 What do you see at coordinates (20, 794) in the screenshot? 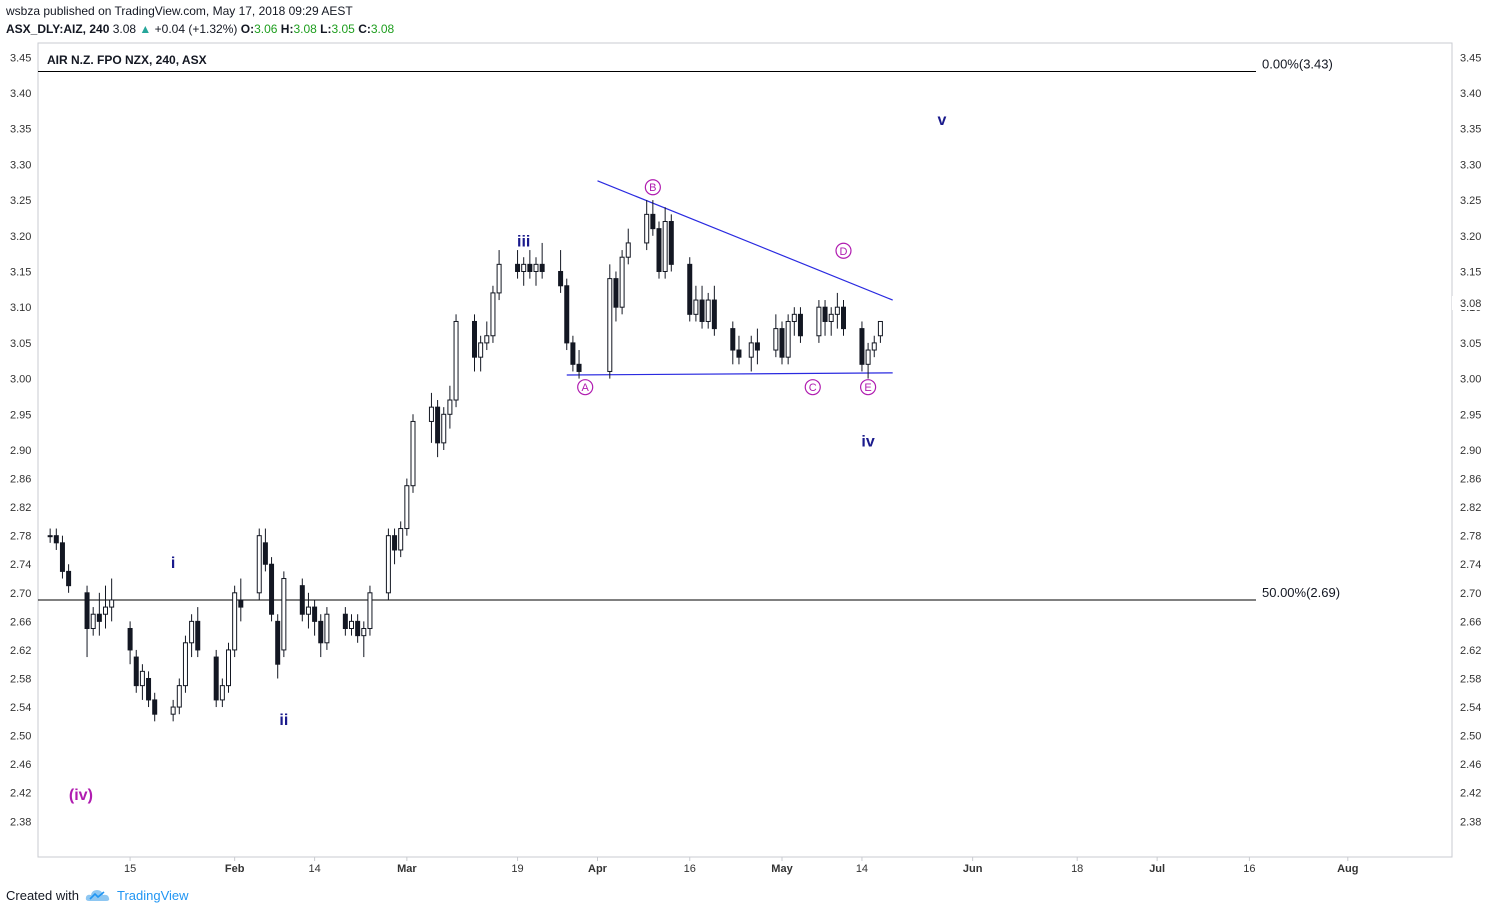
I see `y-tick-left: 2.42` at bounding box center [20, 794].